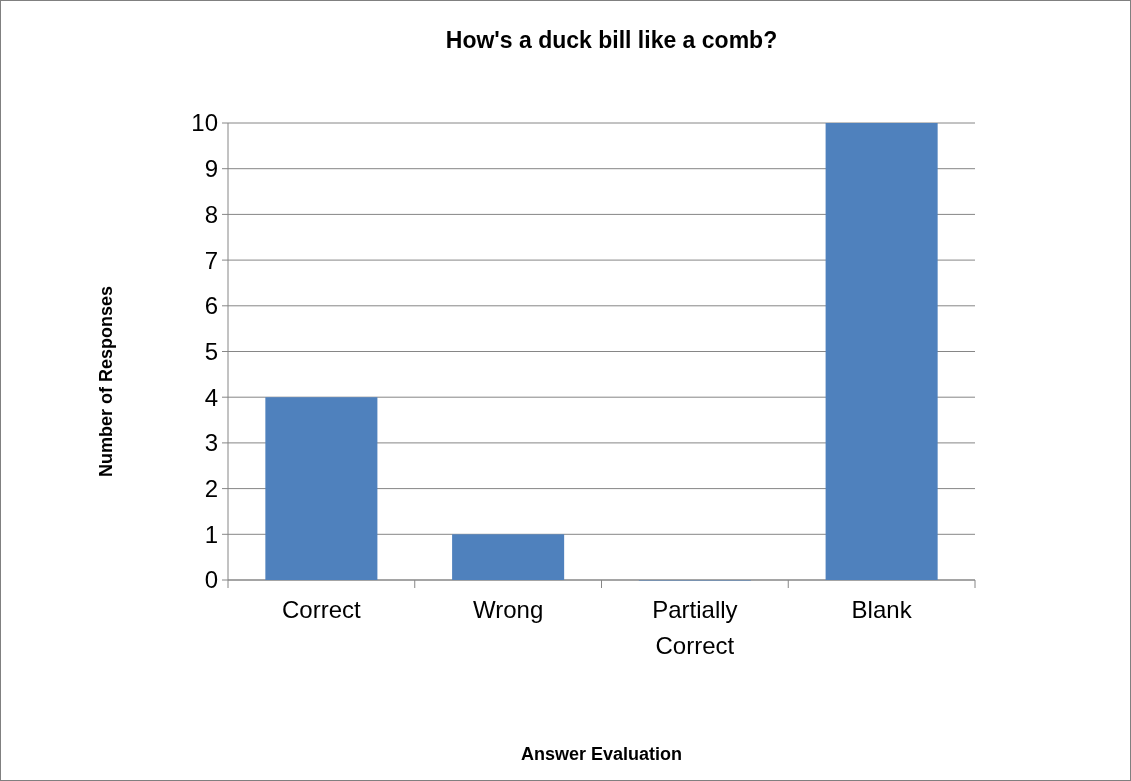 This screenshot has height=781, width=1131. I want to click on y-tick-label: 7, so click(211, 260).